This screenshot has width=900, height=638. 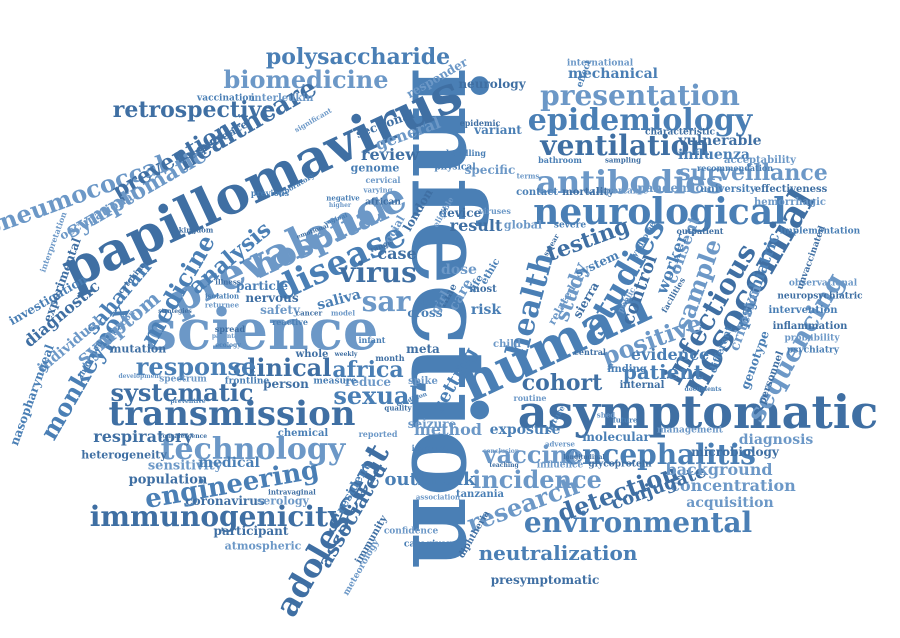 I want to click on word-science: science, so click(x=262, y=330).